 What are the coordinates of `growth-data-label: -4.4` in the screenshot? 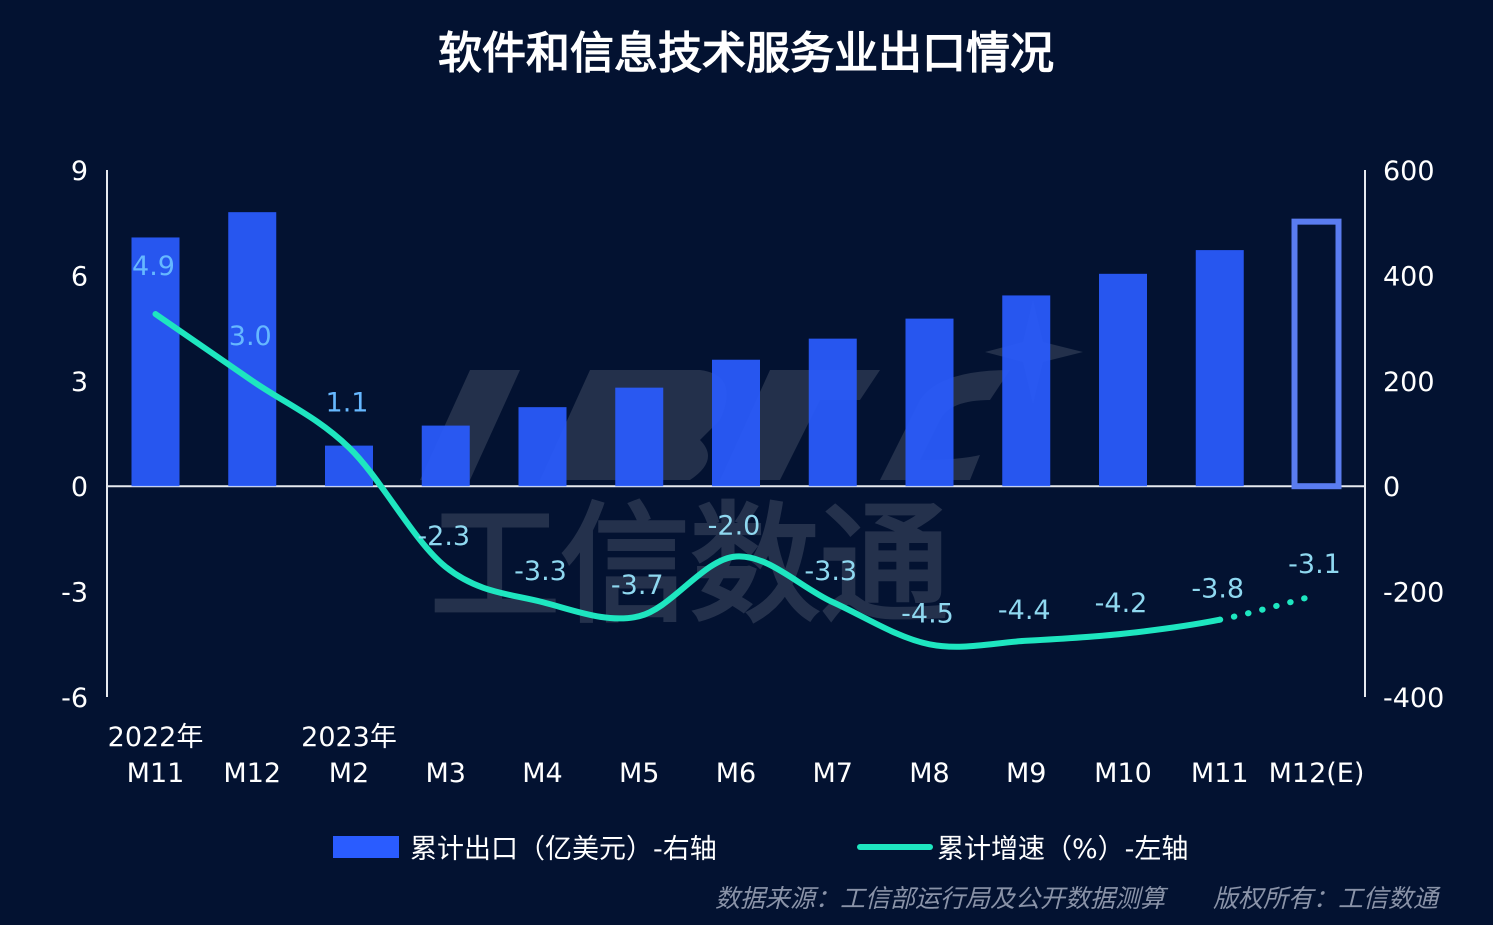 It's located at (1024, 610).